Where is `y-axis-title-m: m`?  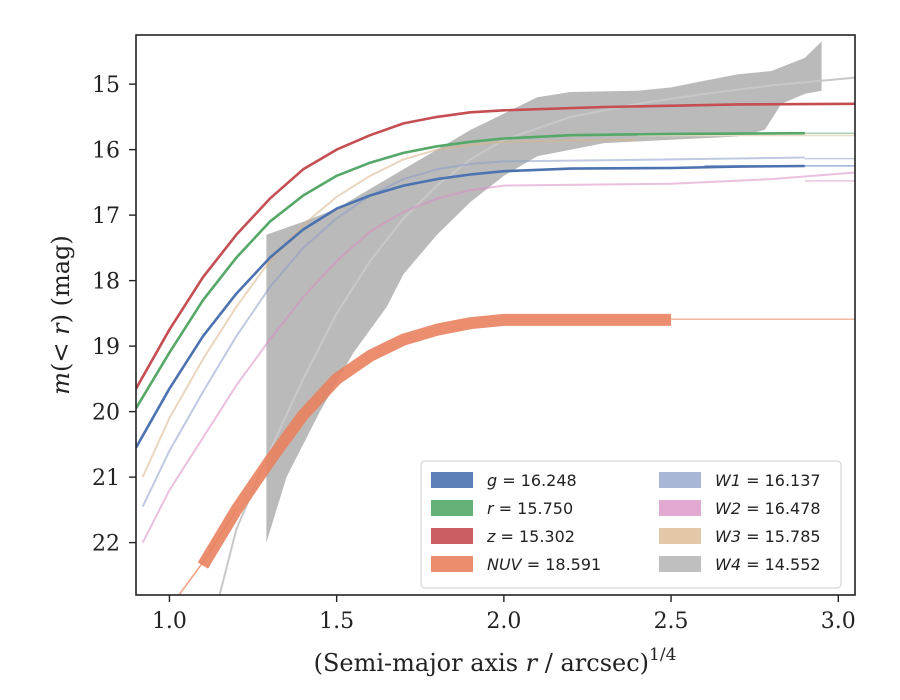
y-axis-title-m: m is located at coordinates (61, 383).